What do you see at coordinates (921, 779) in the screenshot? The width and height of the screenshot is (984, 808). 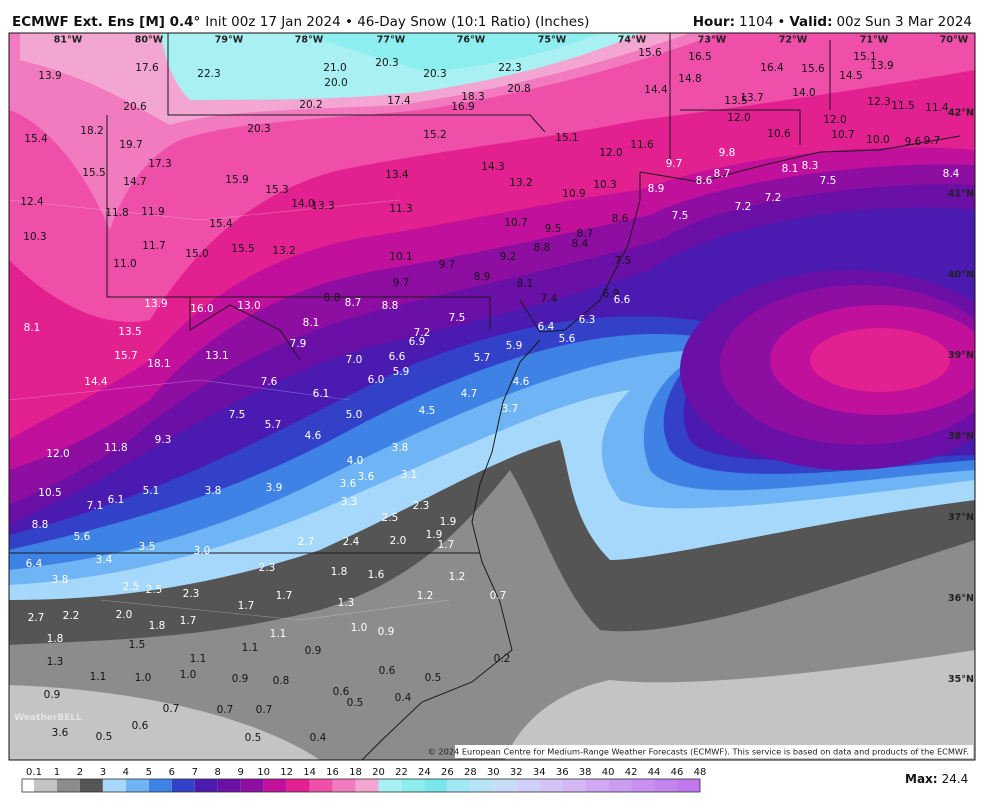 I see `max-label: Max:` at bounding box center [921, 779].